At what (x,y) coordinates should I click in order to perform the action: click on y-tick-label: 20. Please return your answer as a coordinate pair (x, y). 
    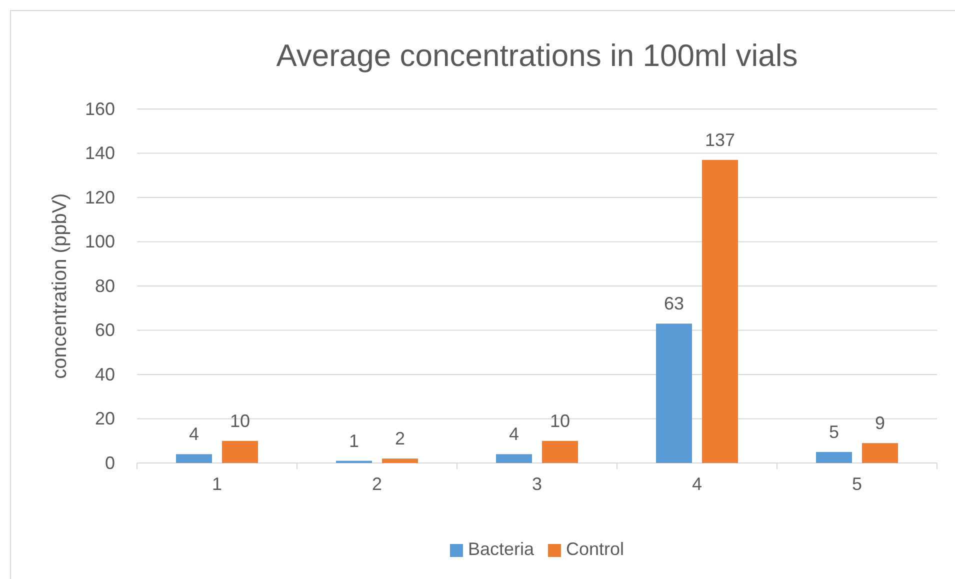
    Looking at the image, I should click on (104, 418).